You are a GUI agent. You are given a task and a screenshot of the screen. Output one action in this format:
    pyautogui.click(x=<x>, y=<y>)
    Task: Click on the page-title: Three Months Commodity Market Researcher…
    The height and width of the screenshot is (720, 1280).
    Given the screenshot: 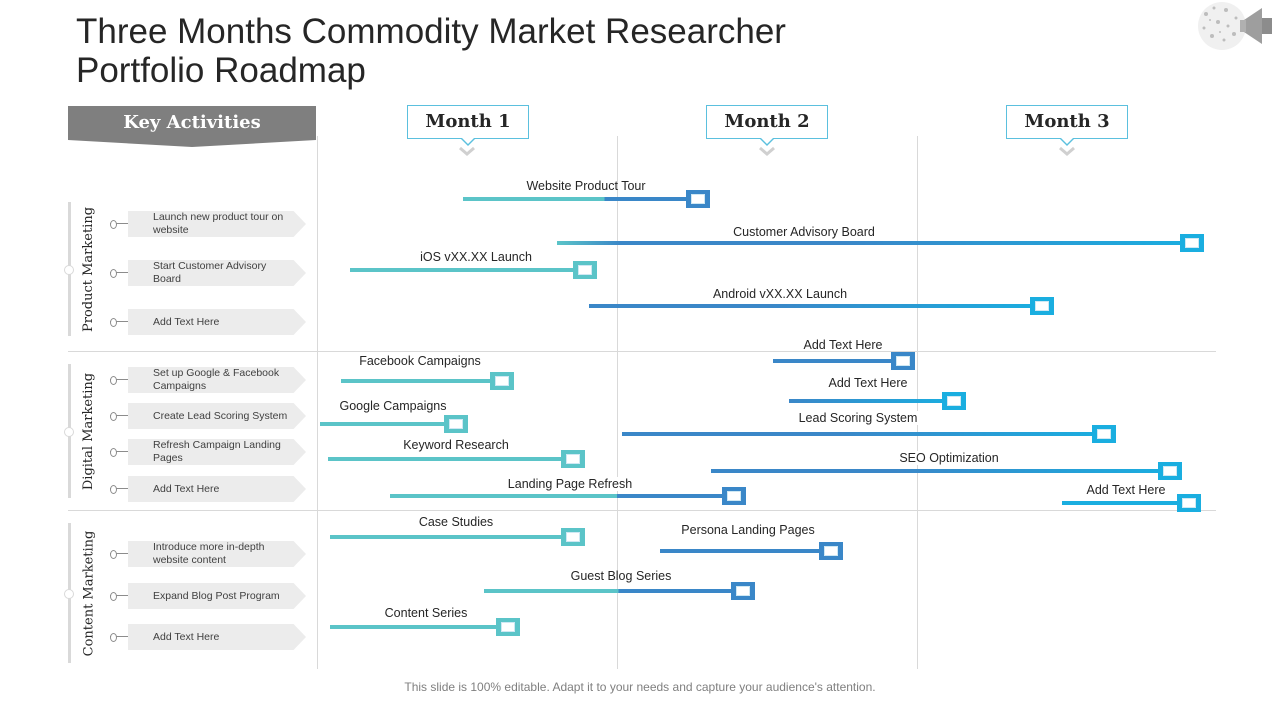 What is the action you would take?
    pyautogui.click(x=601, y=51)
    